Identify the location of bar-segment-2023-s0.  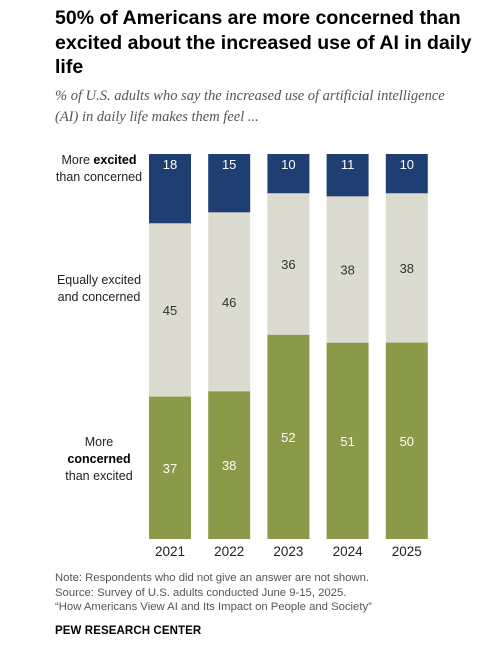
(288, 436).